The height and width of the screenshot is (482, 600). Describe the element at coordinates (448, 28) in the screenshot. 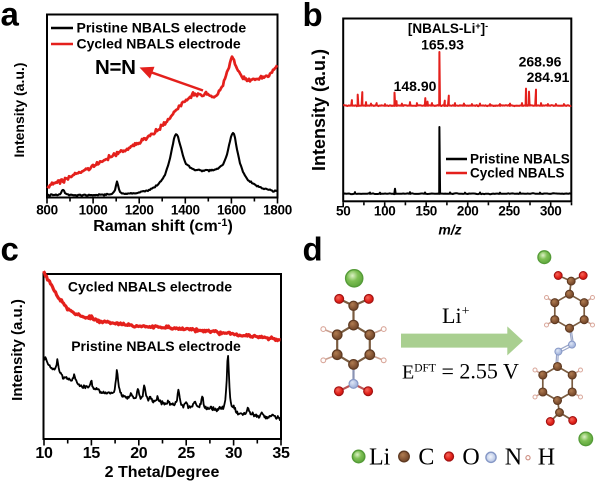

I see `svg-text: [NBALS-Li+]-` at that location.